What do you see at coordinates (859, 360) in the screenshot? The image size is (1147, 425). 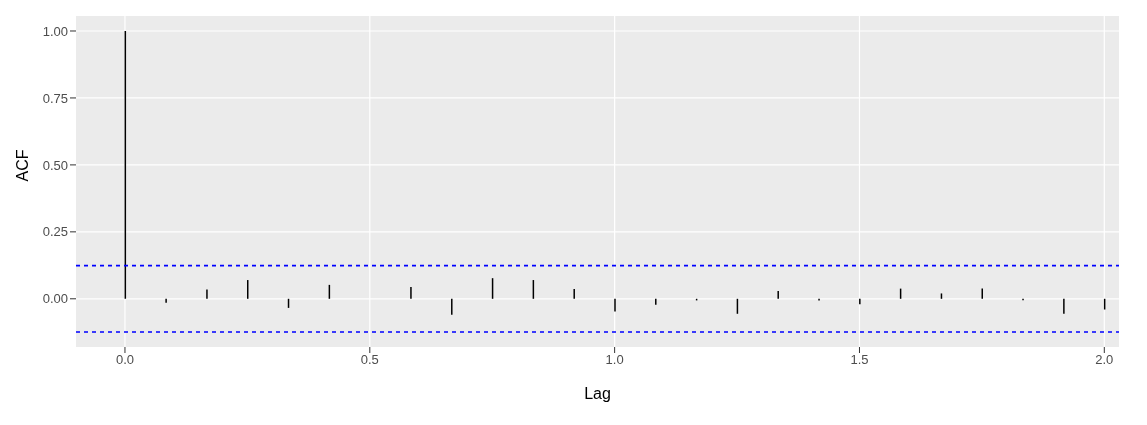 I see `x-tick-label: 1.5` at bounding box center [859, 360].